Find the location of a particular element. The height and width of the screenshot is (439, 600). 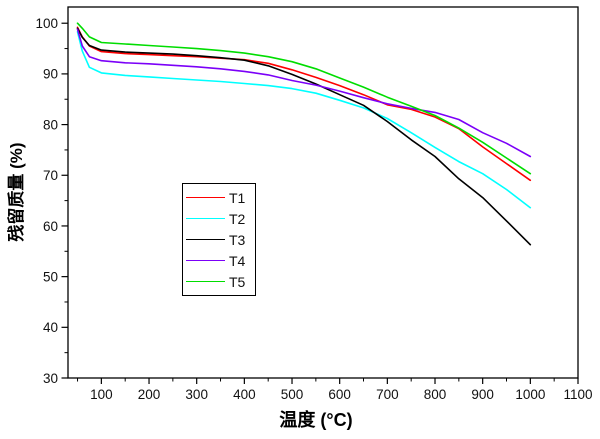

x-tick-label-600: 600 is located at coordinates (339, 394).